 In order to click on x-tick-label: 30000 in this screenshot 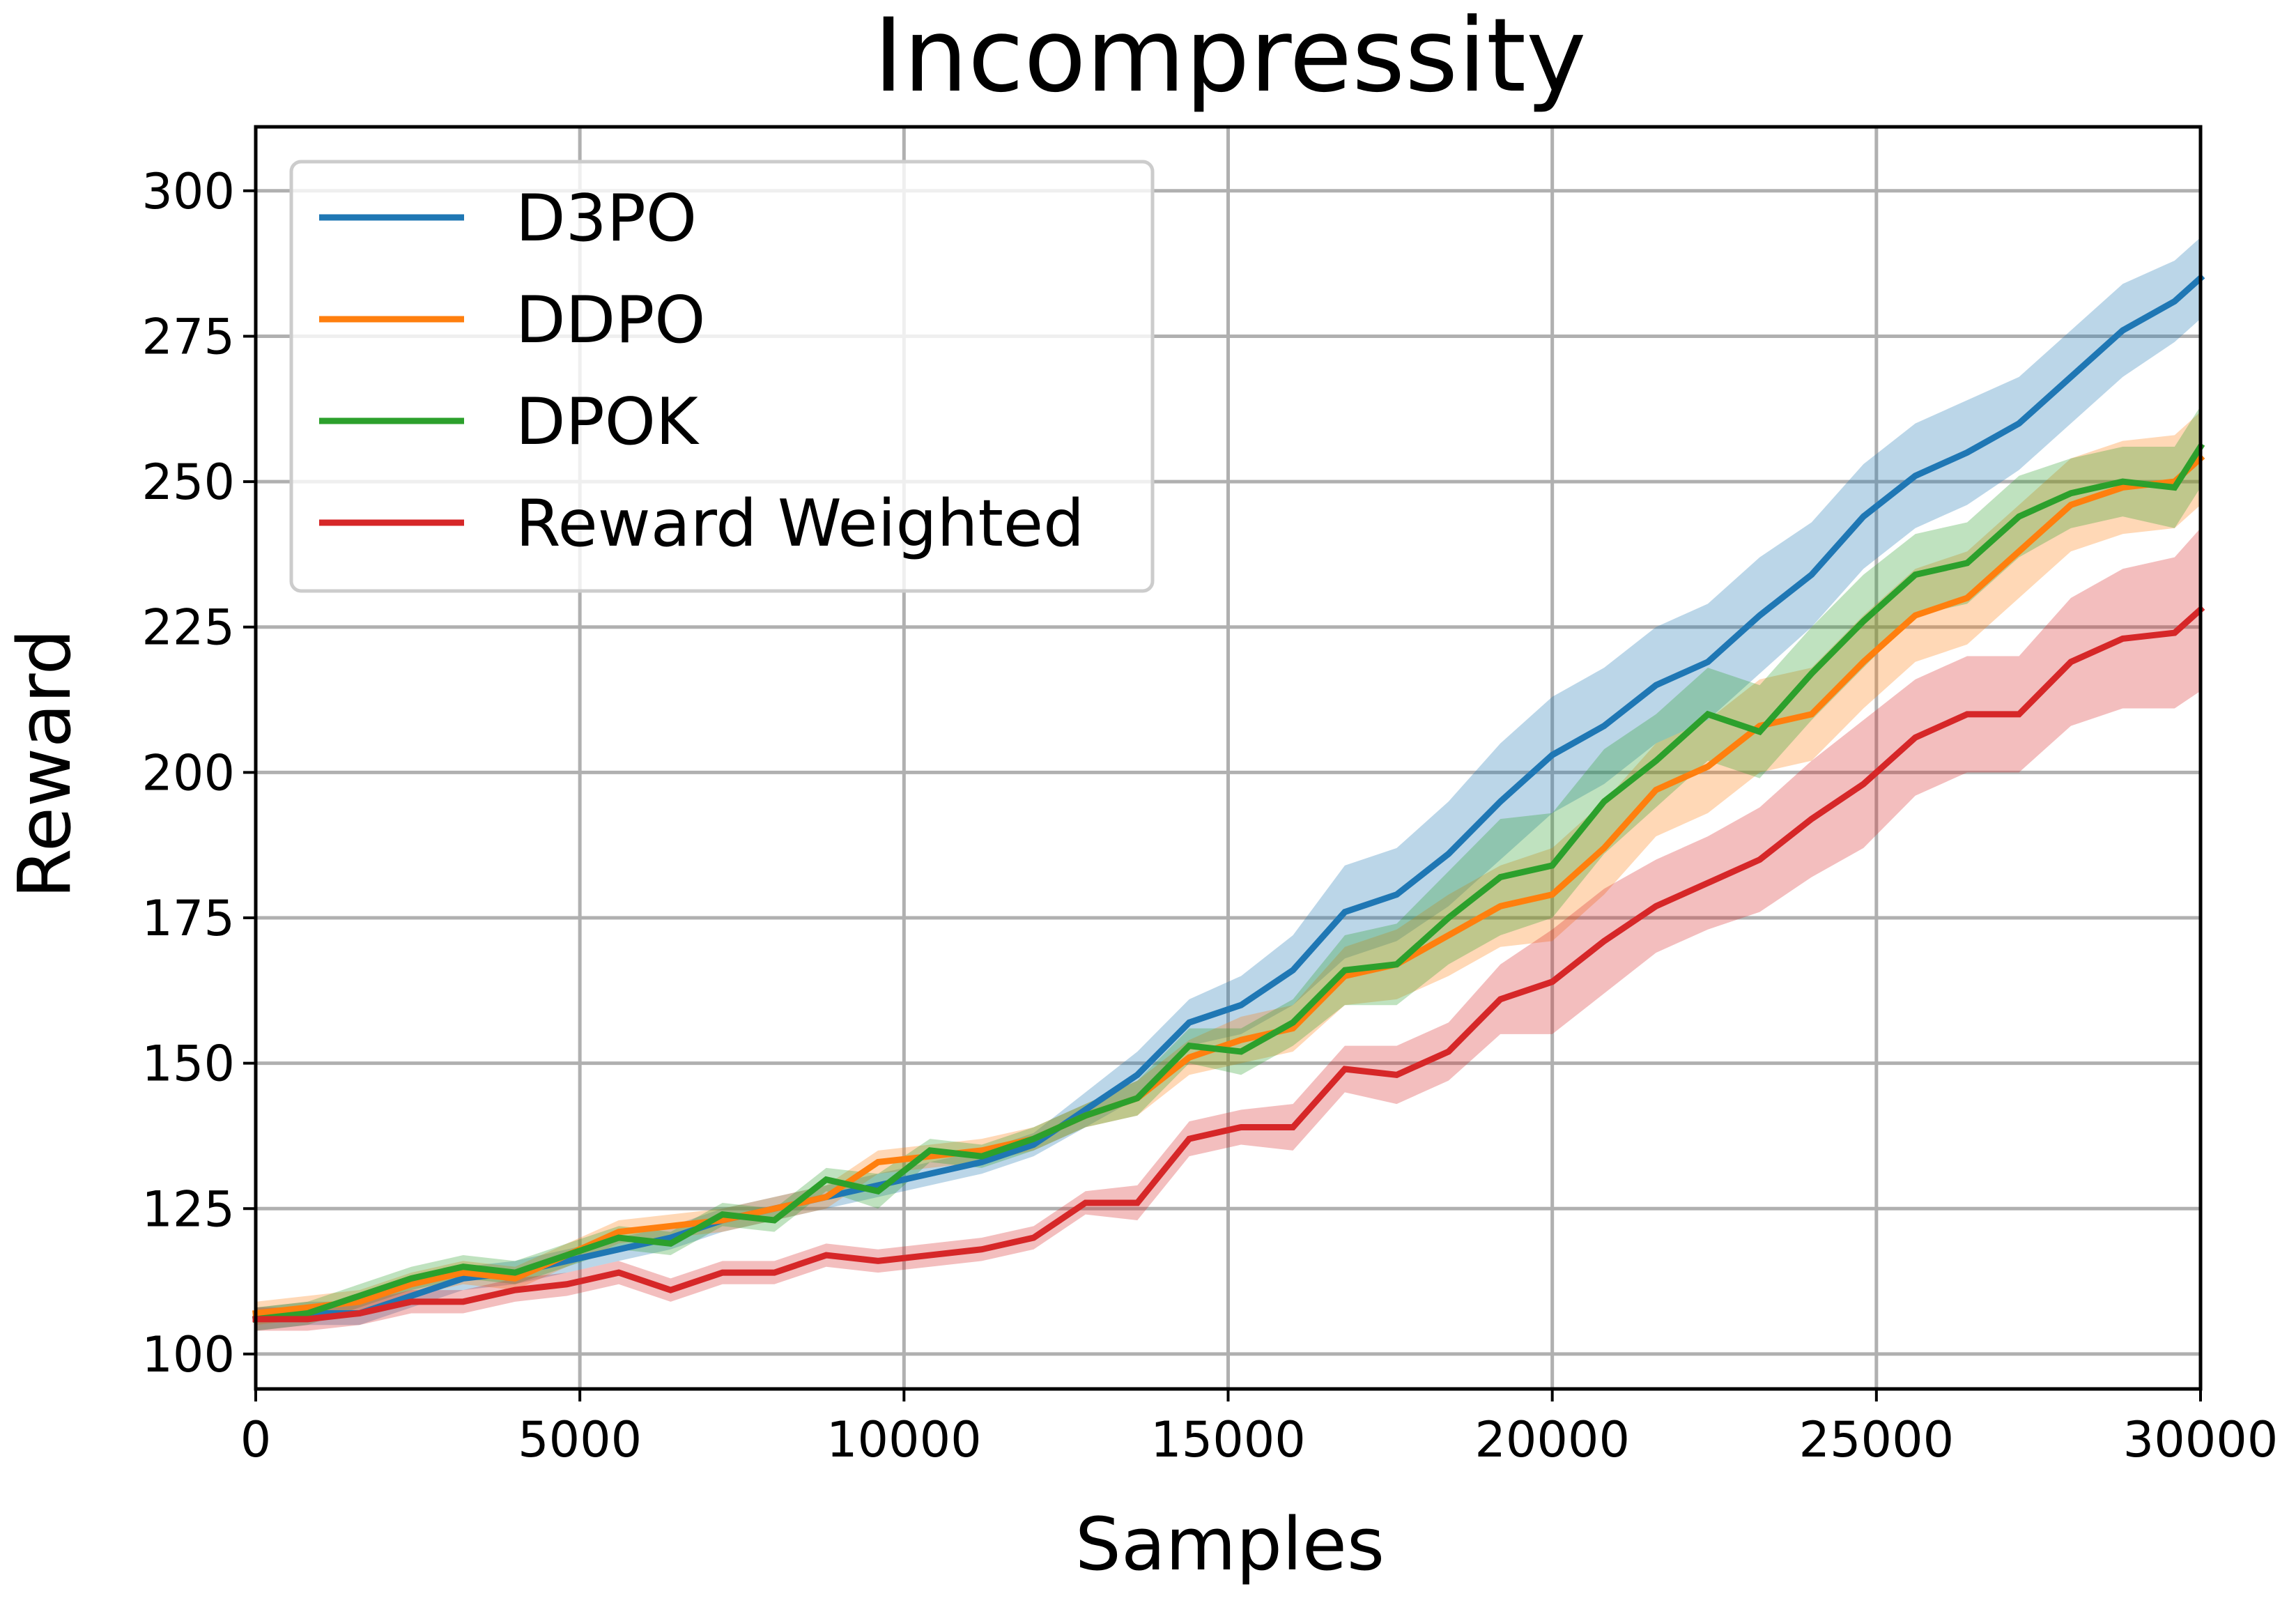, I will do `click(2201, 1439)`.